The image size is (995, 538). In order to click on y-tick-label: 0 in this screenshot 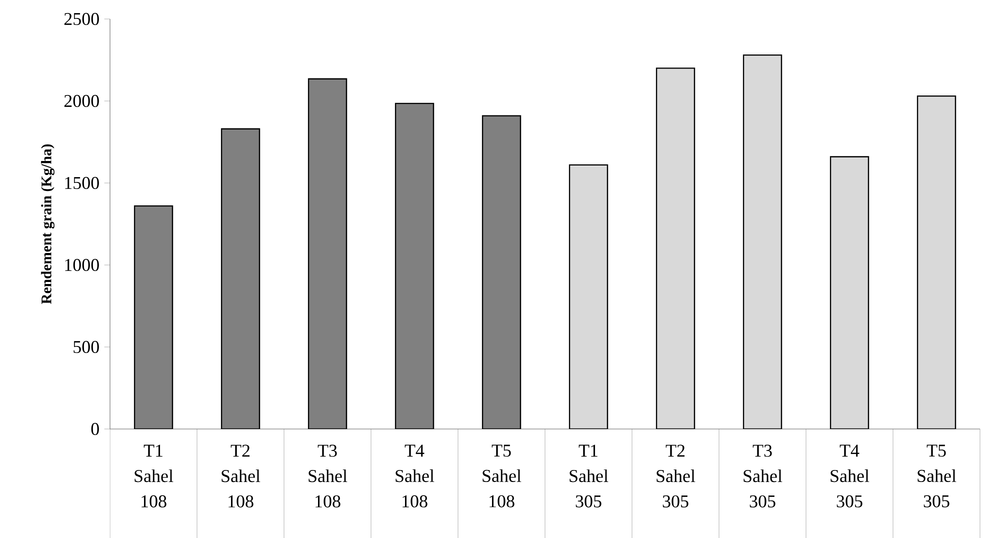, I will do `click(95, 429)`.